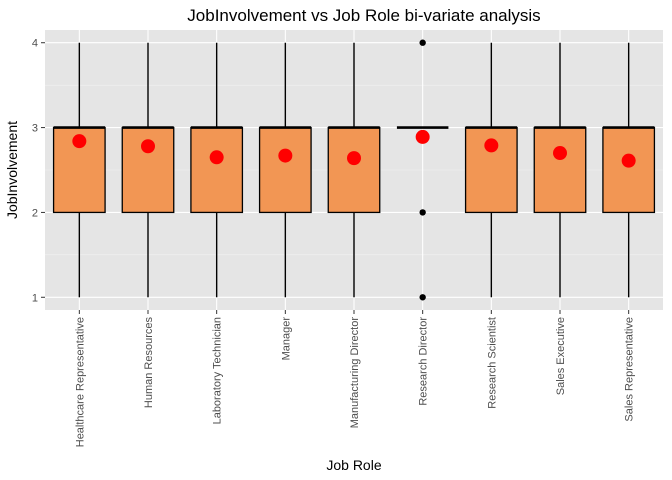  I want to click on x-tick-label: Manager, so click(286, 339).